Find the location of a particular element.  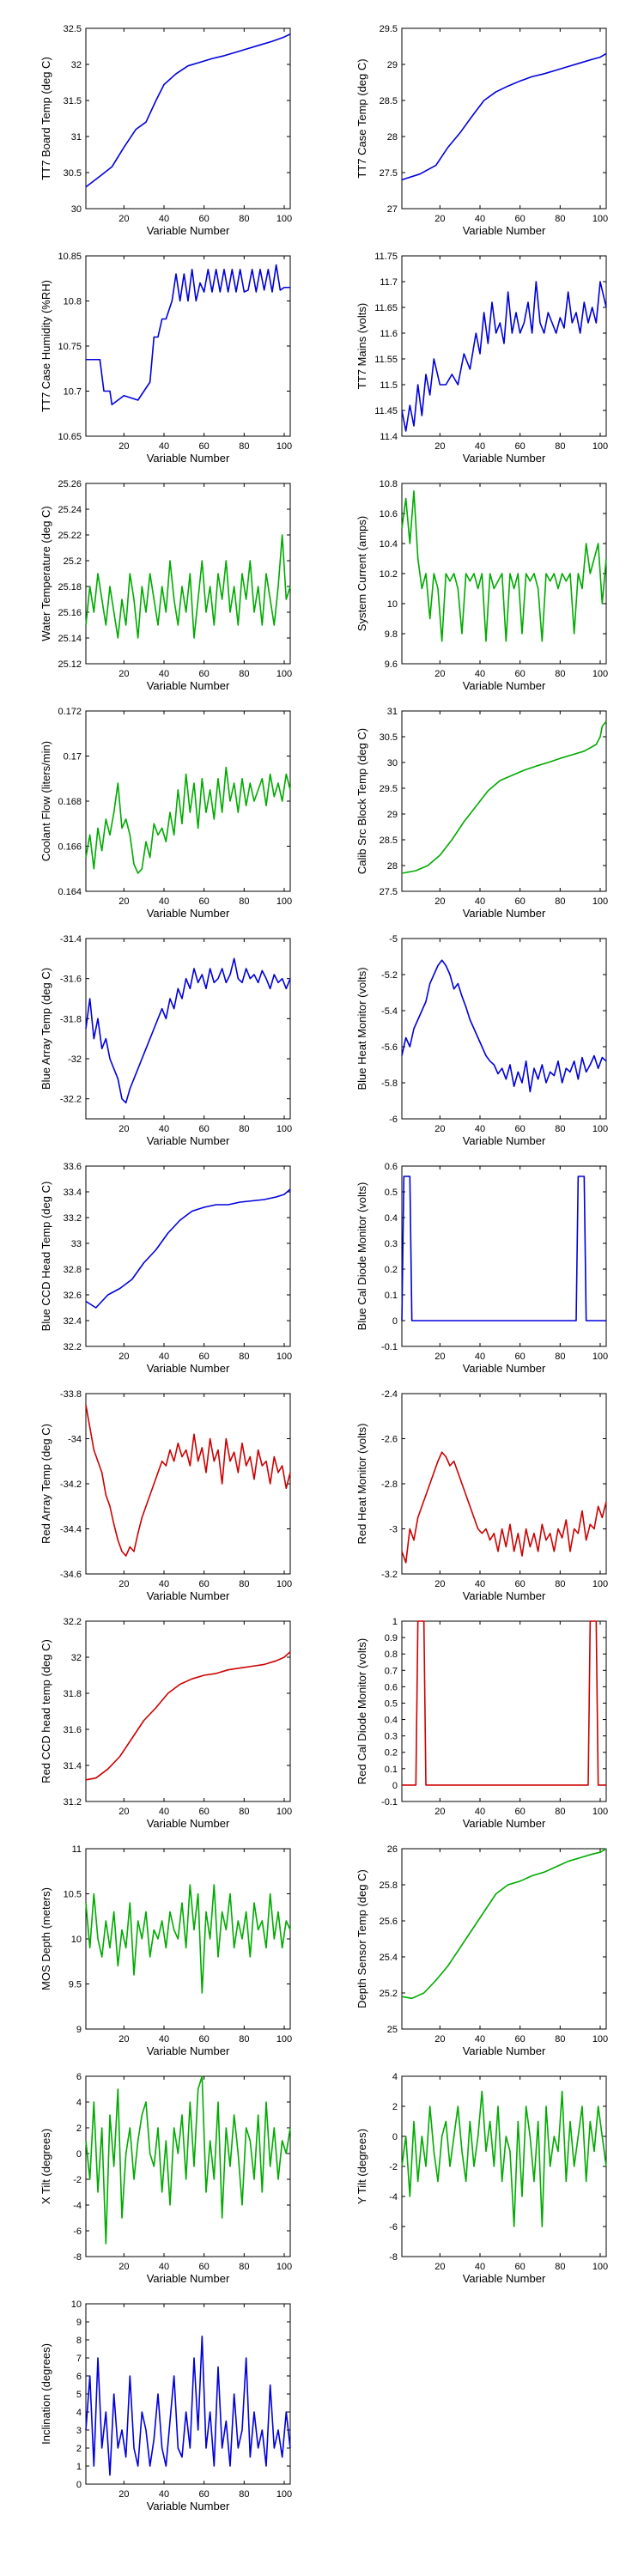

y-axis-label: Blue Heat Monitor (volts) is located at coordinates (361, 1028).